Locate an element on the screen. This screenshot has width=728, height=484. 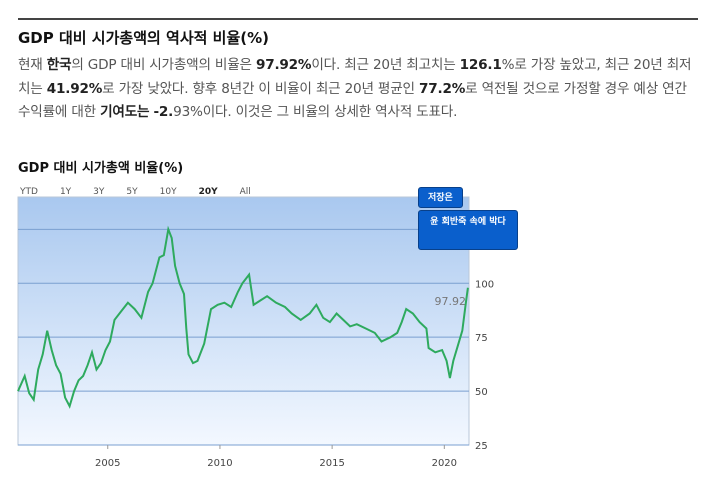
paragraph-segment: 의 GDP 대비 시가총액의 비율은 is located at coordinates (163, 65).